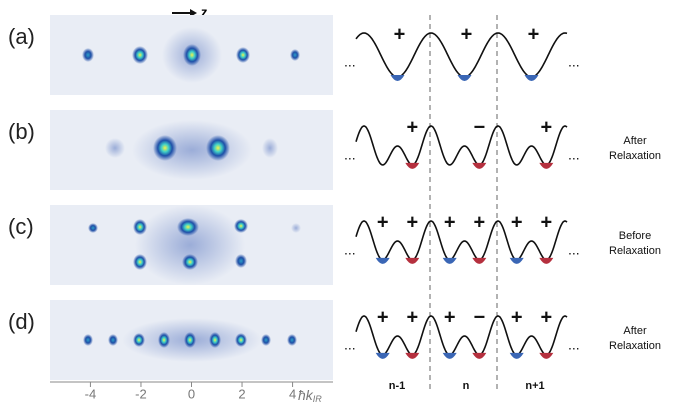 The height and width of the screenshot is (410, 674). Describe the element at coordinates (141, 393) in the screenshot. I see `tick-label: -2` at that location.